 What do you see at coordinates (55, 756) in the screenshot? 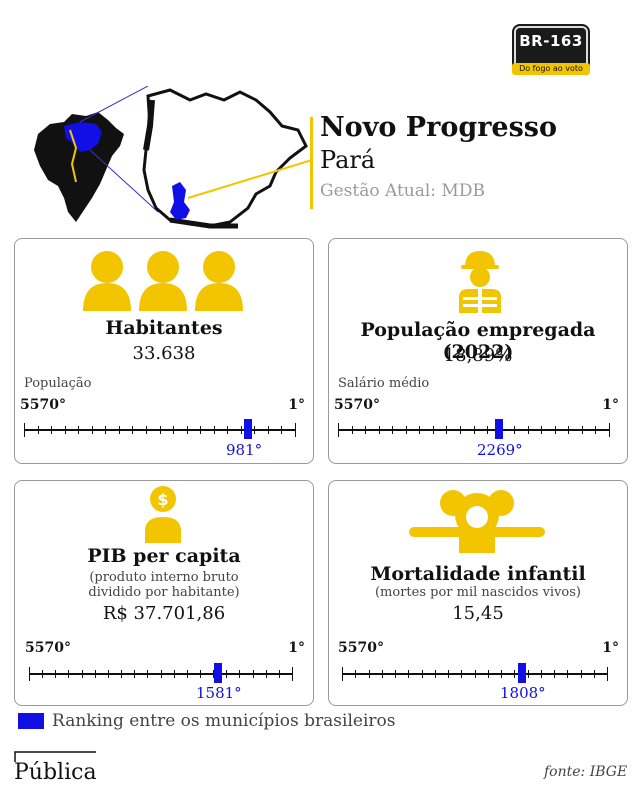
I see `publica-speech-mark` at bounding box center [55, 756].